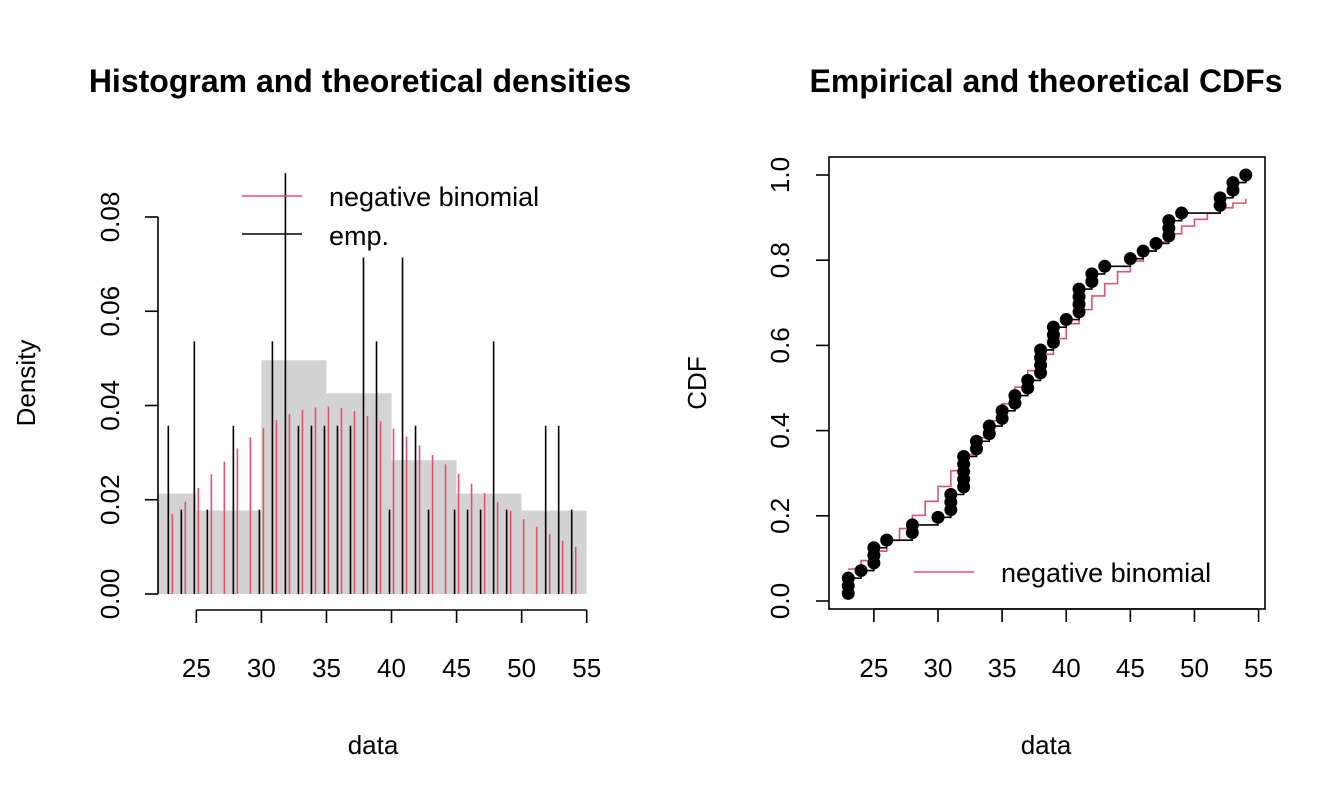  I want to click on legend-label-theoretical: negative binomial, so click(434, 197).